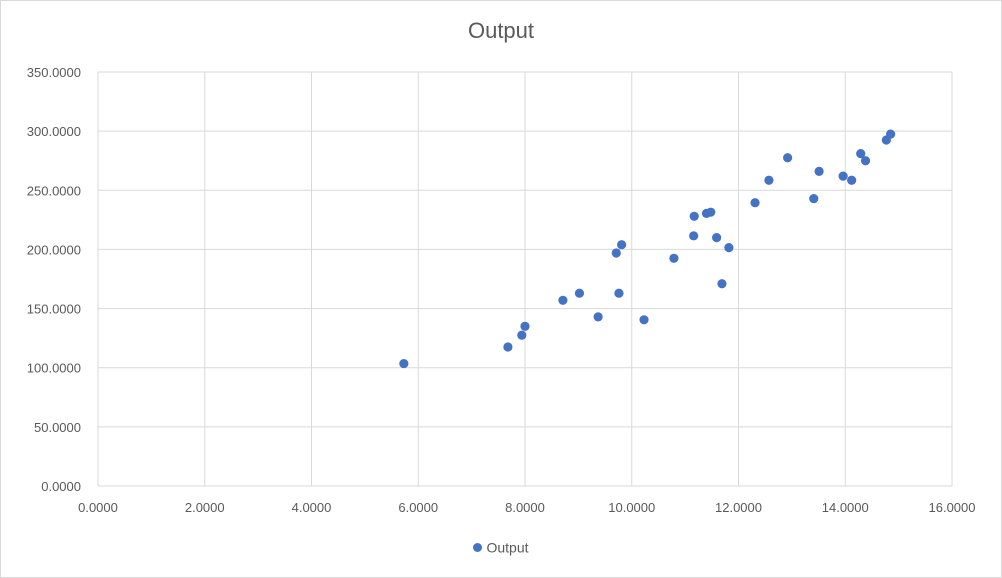 Image resolution: width=1002 pixels, height=578 pixels. I want to click on chart-title: Output, so click(501, 30).